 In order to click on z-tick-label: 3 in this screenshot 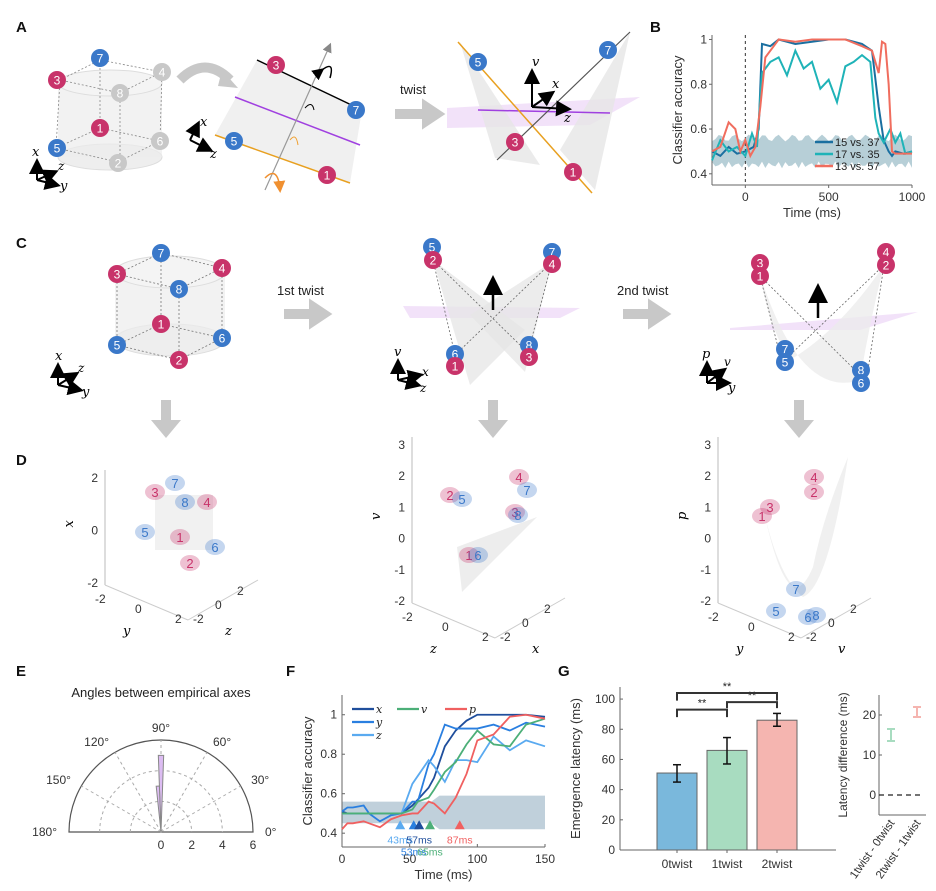, I will do `click(707, 445)`.